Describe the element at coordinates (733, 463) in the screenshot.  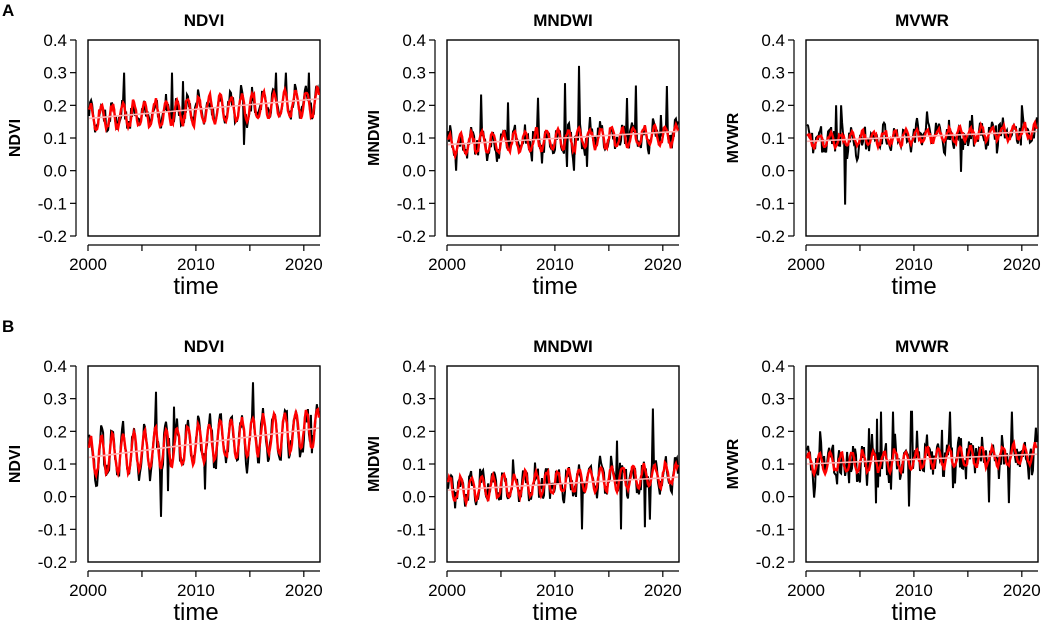
I see `y-axis-label: MVWR` at that location.